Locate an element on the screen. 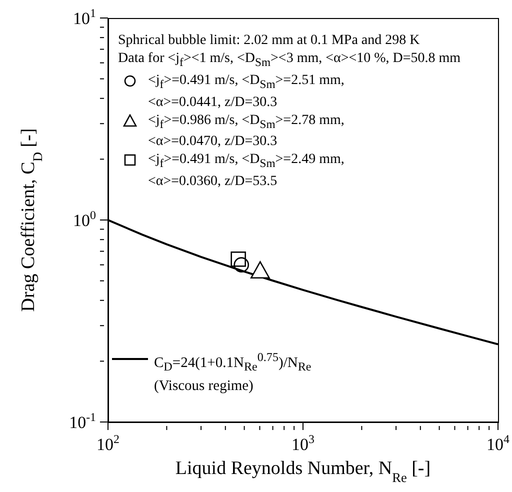 The height and width of the screenshot is (492, 512). legend-label: <j$_{f}$>=0.491 m/s, <D$_{Sm}$>=2.49 mm, <α>=0.0360, z/D=53.5 is located at coordinates (247, 171).